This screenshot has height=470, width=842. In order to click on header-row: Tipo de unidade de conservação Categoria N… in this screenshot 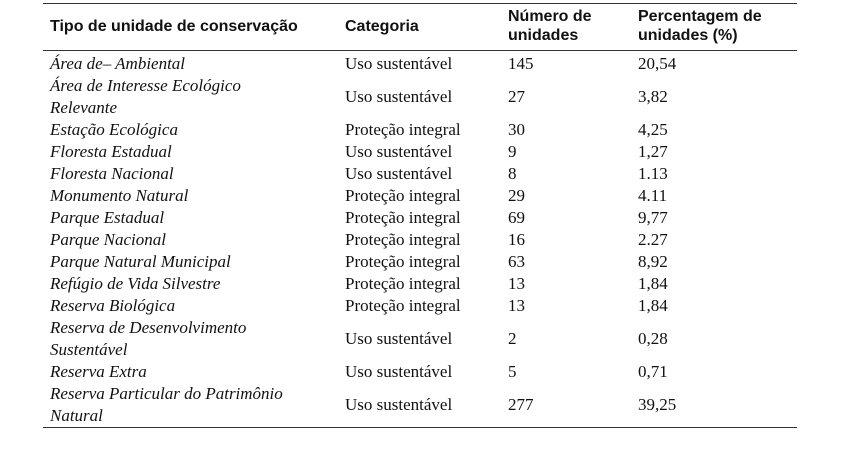, I will do `click(420, 27)`.